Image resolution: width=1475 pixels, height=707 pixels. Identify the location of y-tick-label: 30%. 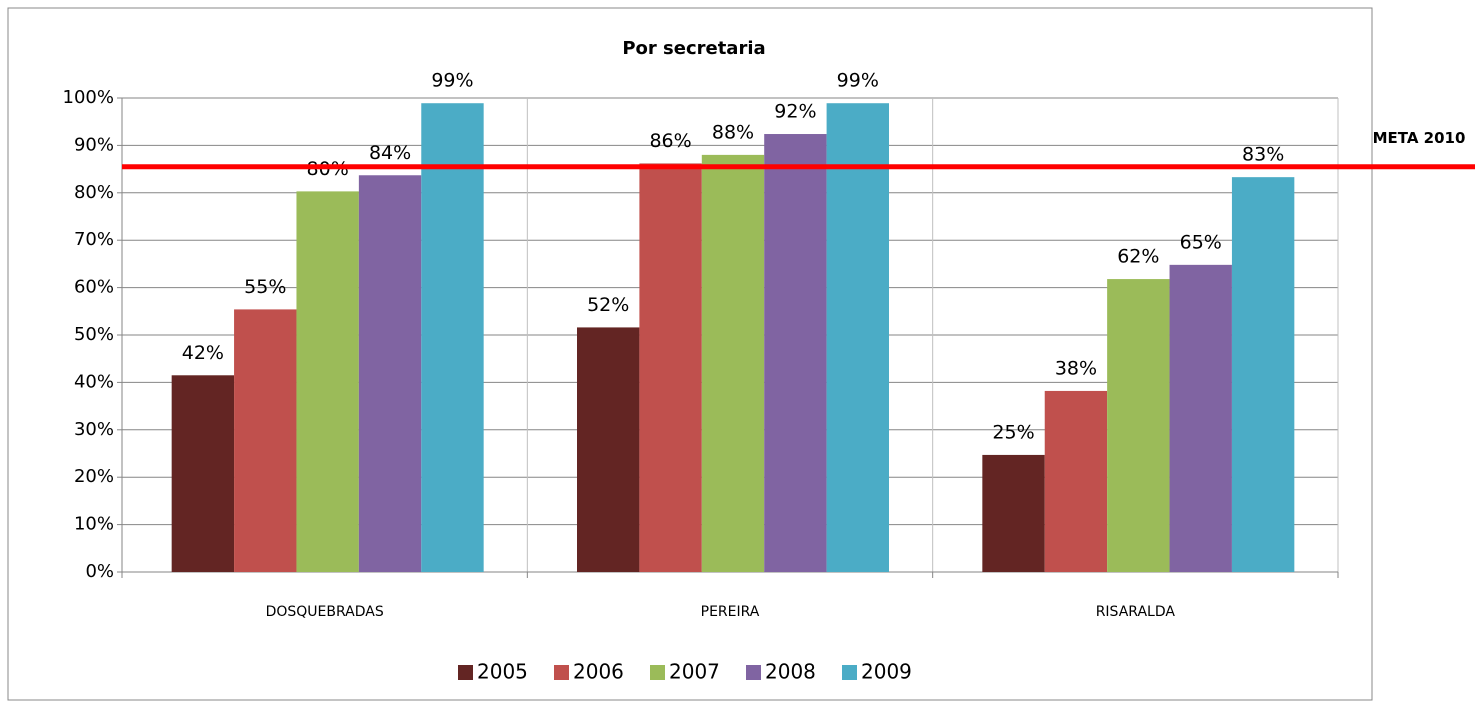
(94, 429).